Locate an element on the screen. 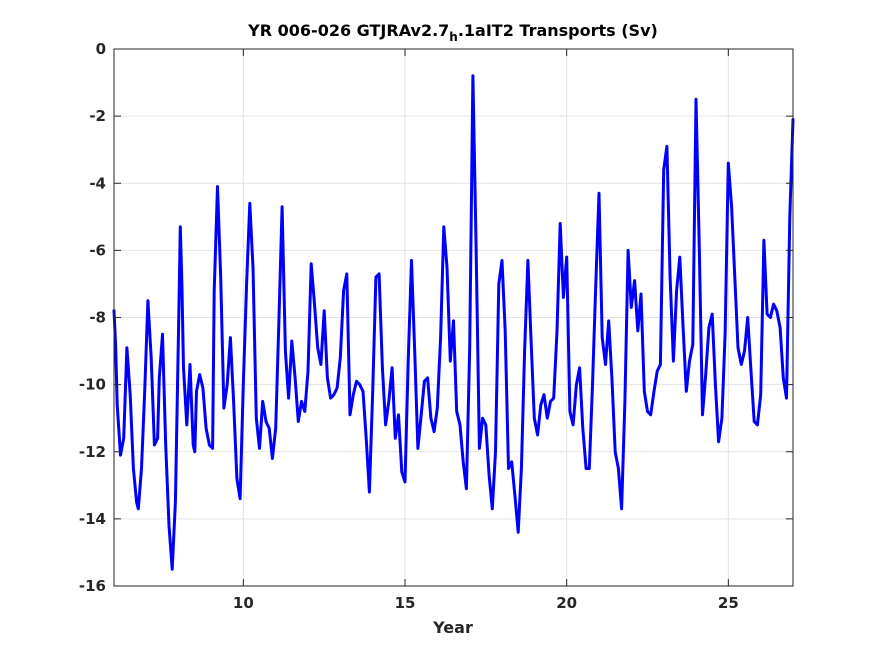 This screenshot has width=875, height=656. y-tick-label: -8 is located at coordinates (97, 318).